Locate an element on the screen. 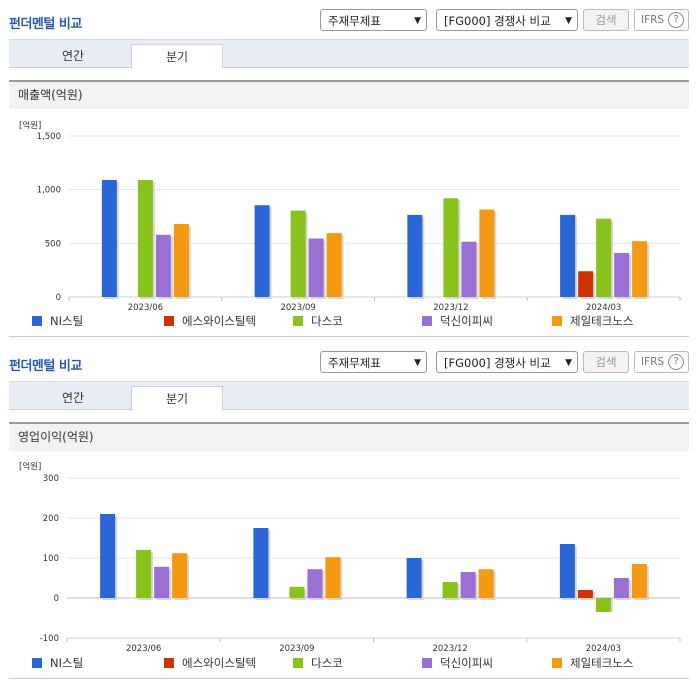 Image resolution: width=696 pixels, height=684 pixels. y-tick-label: 1,000 is located at coordinates (49, 191).